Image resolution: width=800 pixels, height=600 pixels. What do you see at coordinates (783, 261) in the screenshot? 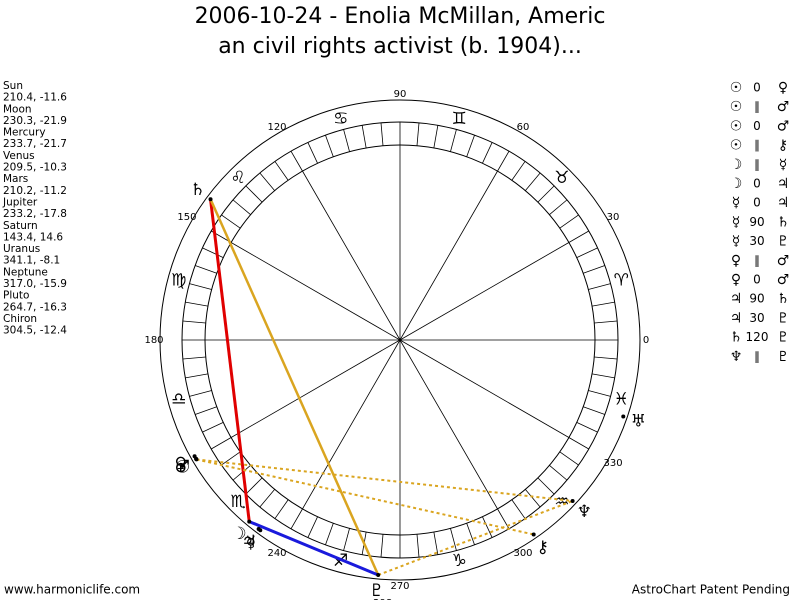
I see `aspect-planet: ♂` at bounding box center [783, 261].